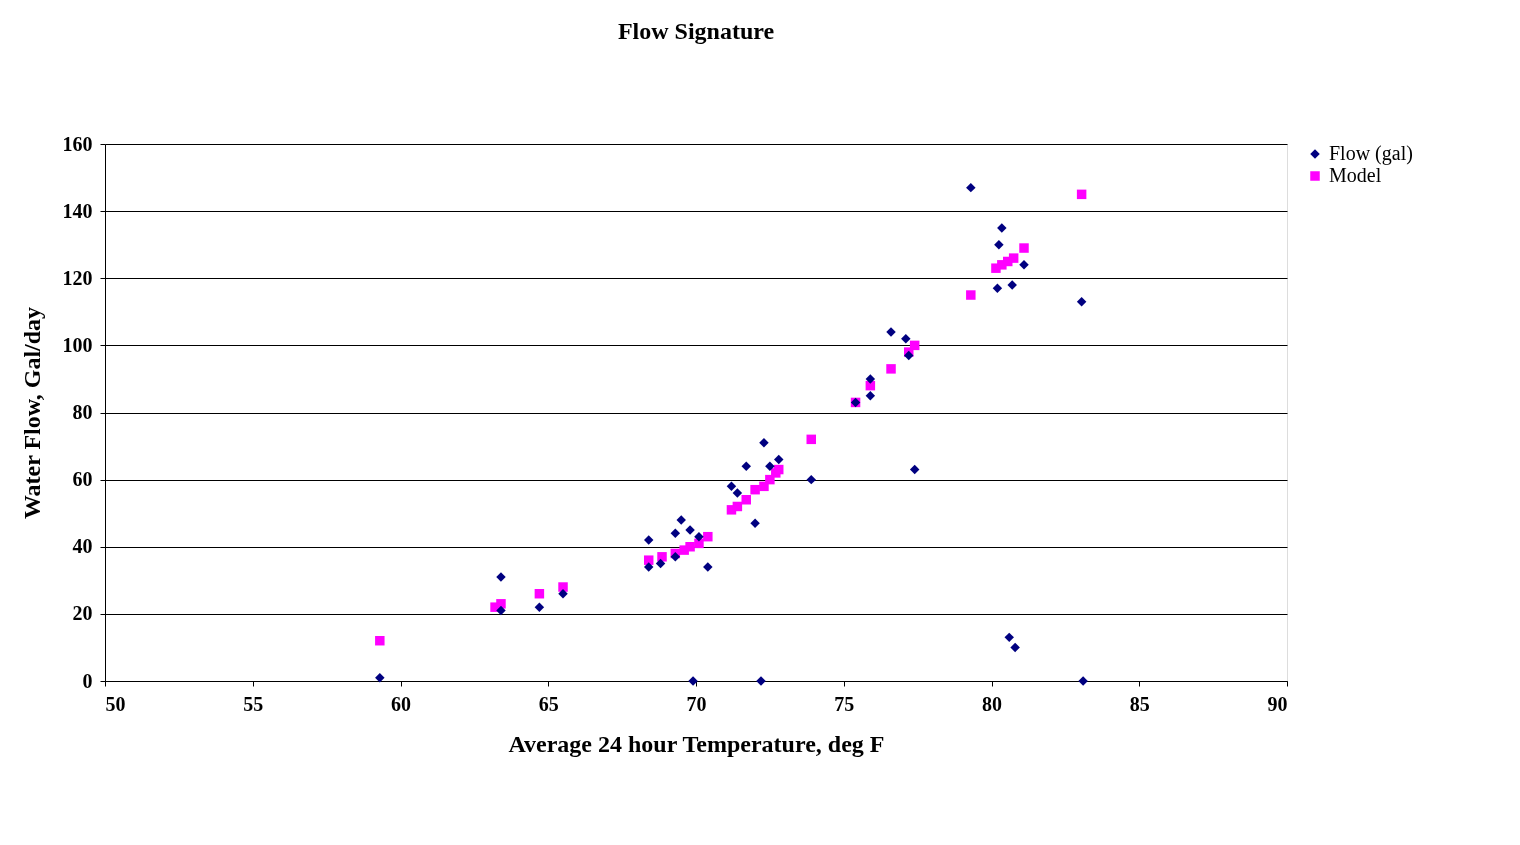 The width and height of the screenshot is (1520, 845). I want to click on y-tick-label: 0, so click(87, 680).